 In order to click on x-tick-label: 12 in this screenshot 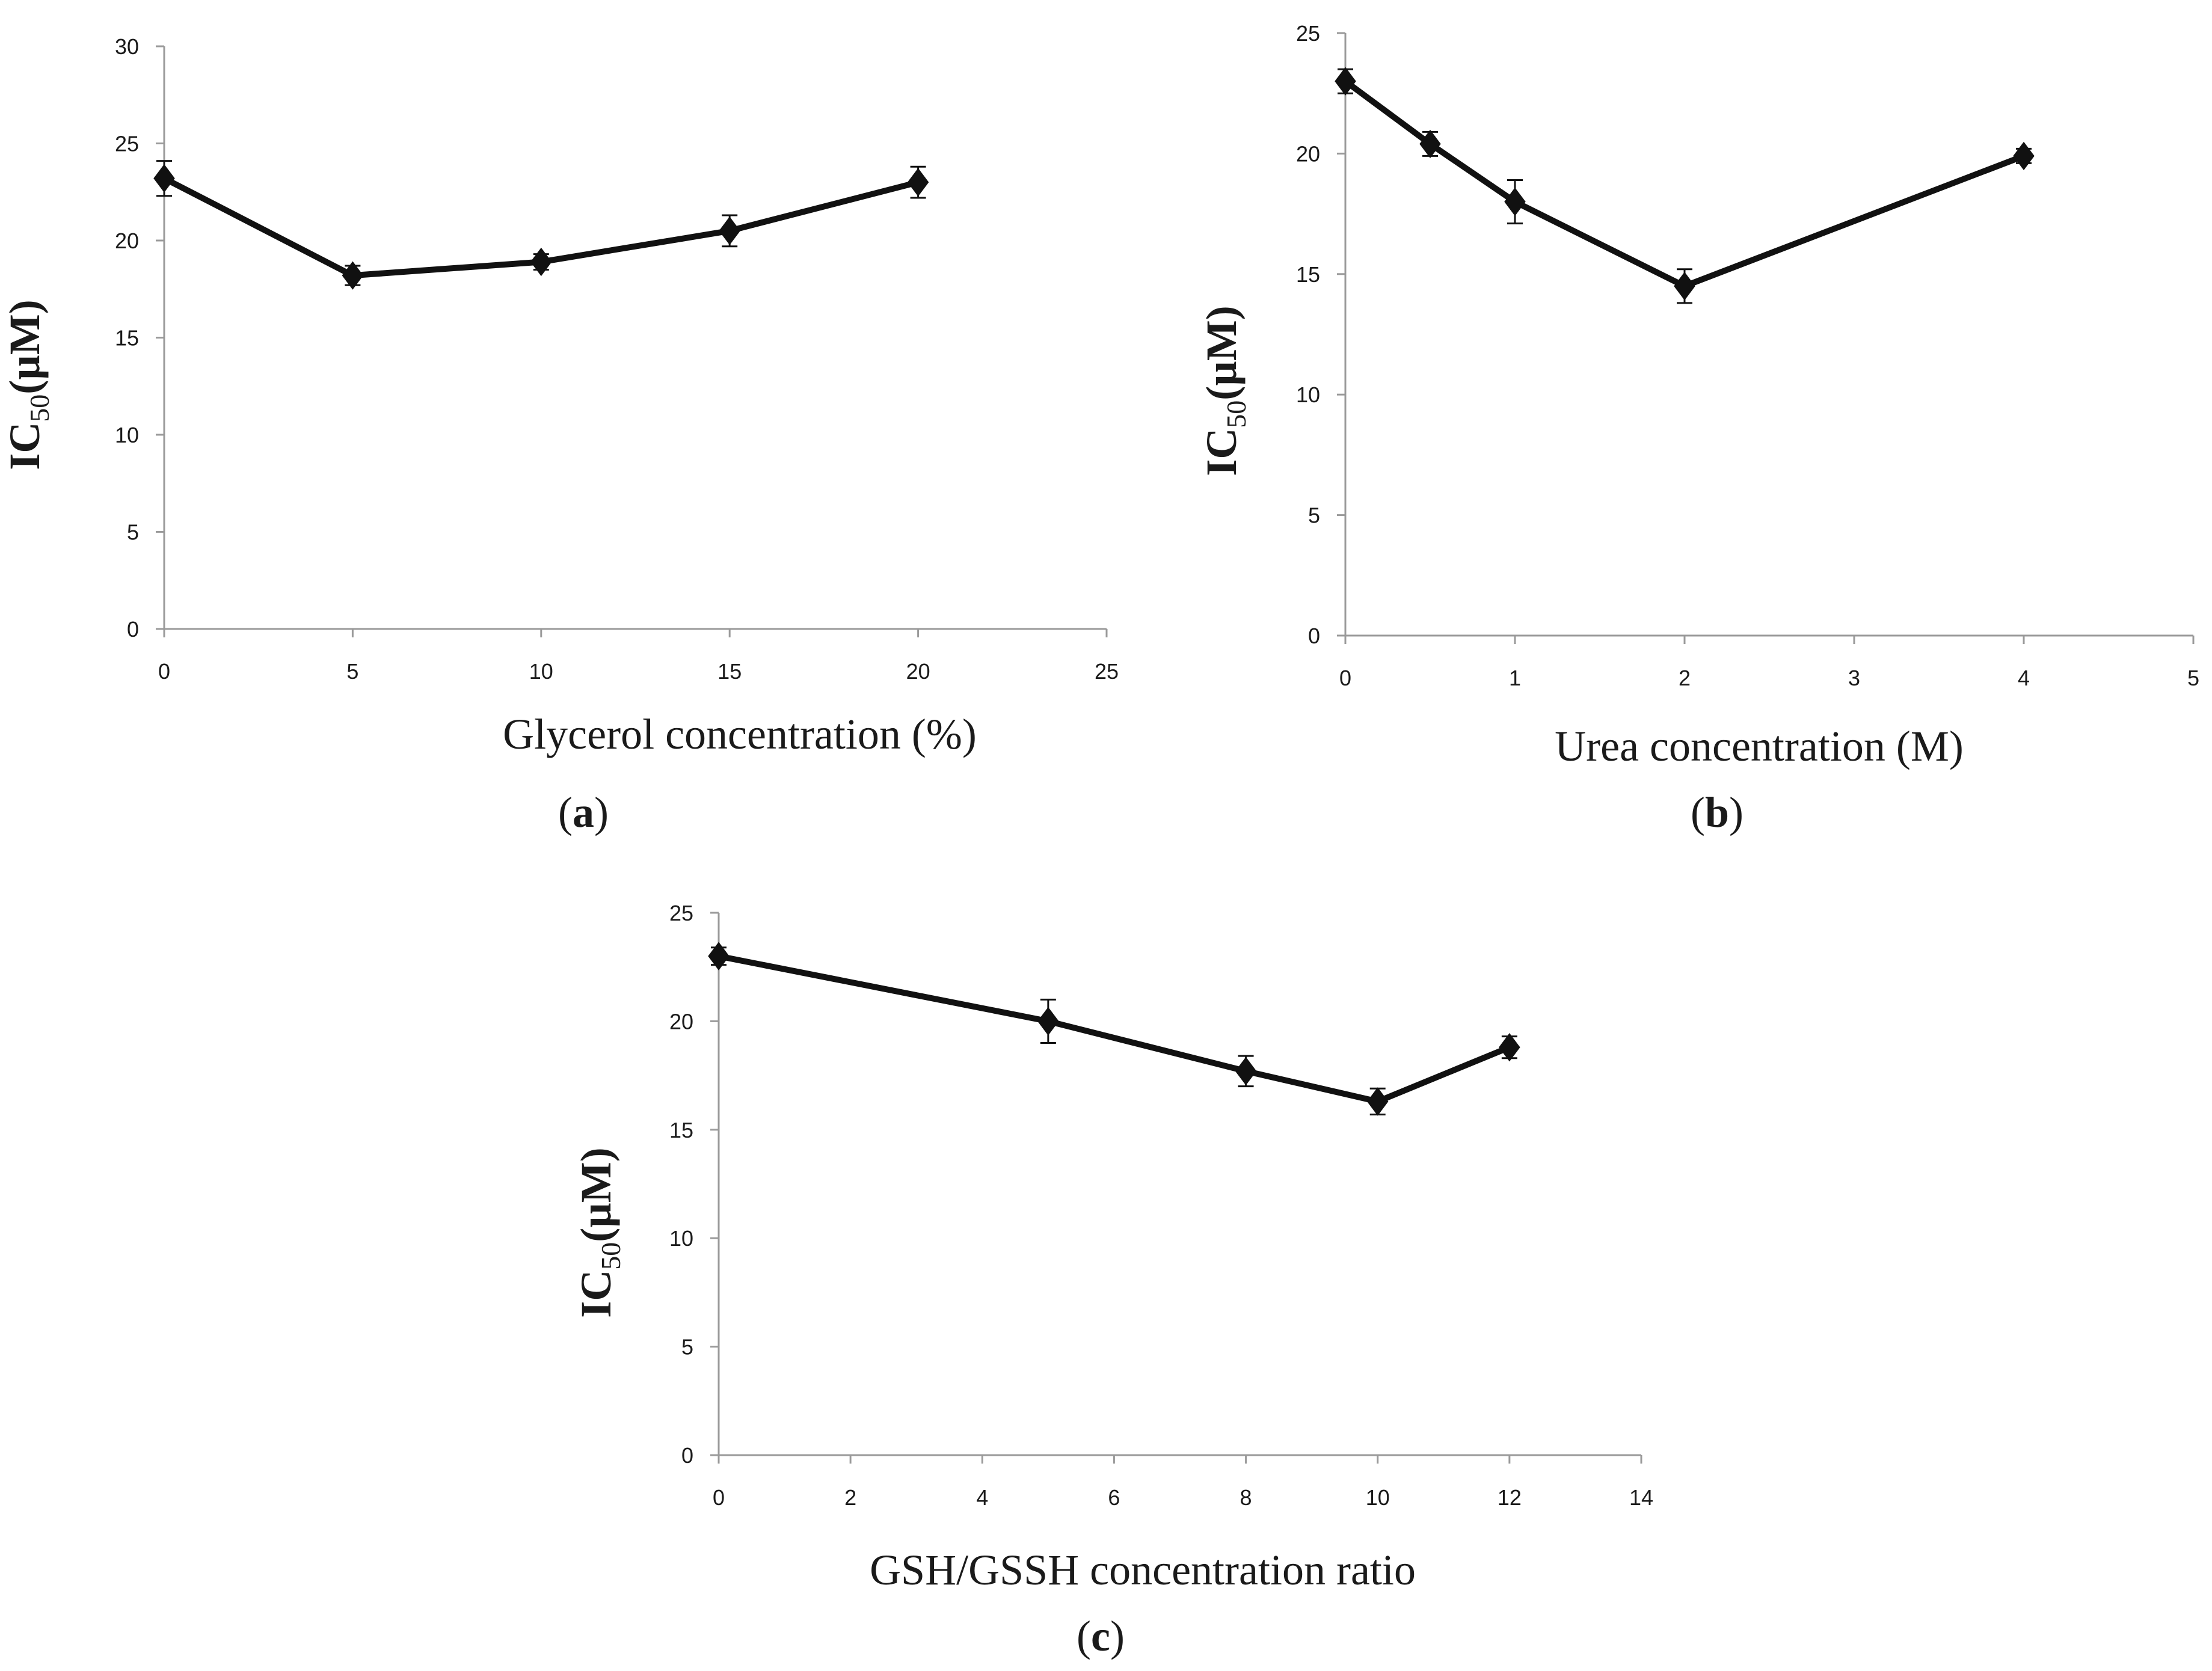, I will do `click(1510, 1498)`.